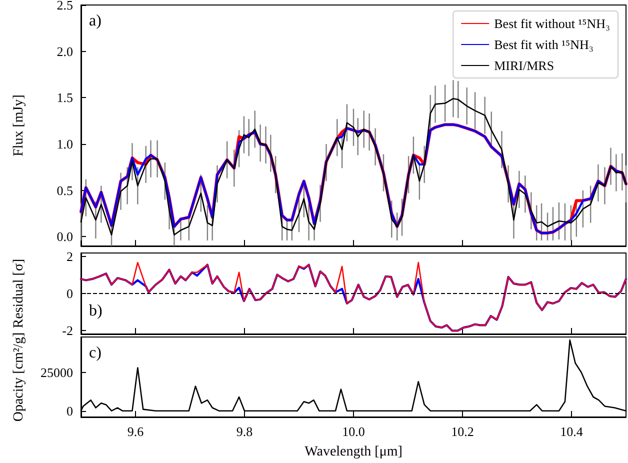  What do you see at coordinates (353, 431) in the screenshot?
I see `x-tick-label: 10.0` at bounding box center [353, 431].